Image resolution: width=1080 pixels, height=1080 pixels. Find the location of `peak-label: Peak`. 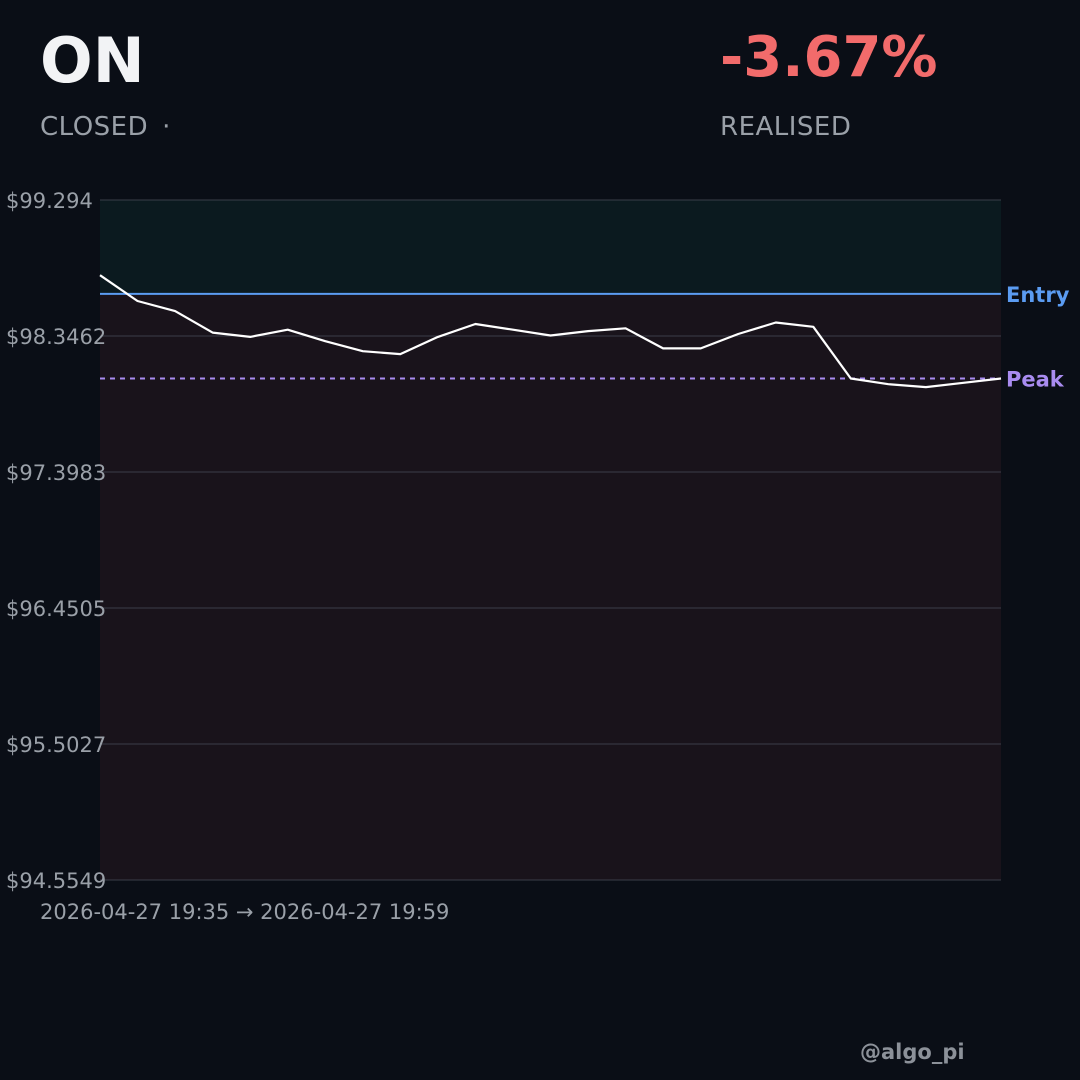

peak-label: Peak is located at coordinates (1035, 379).